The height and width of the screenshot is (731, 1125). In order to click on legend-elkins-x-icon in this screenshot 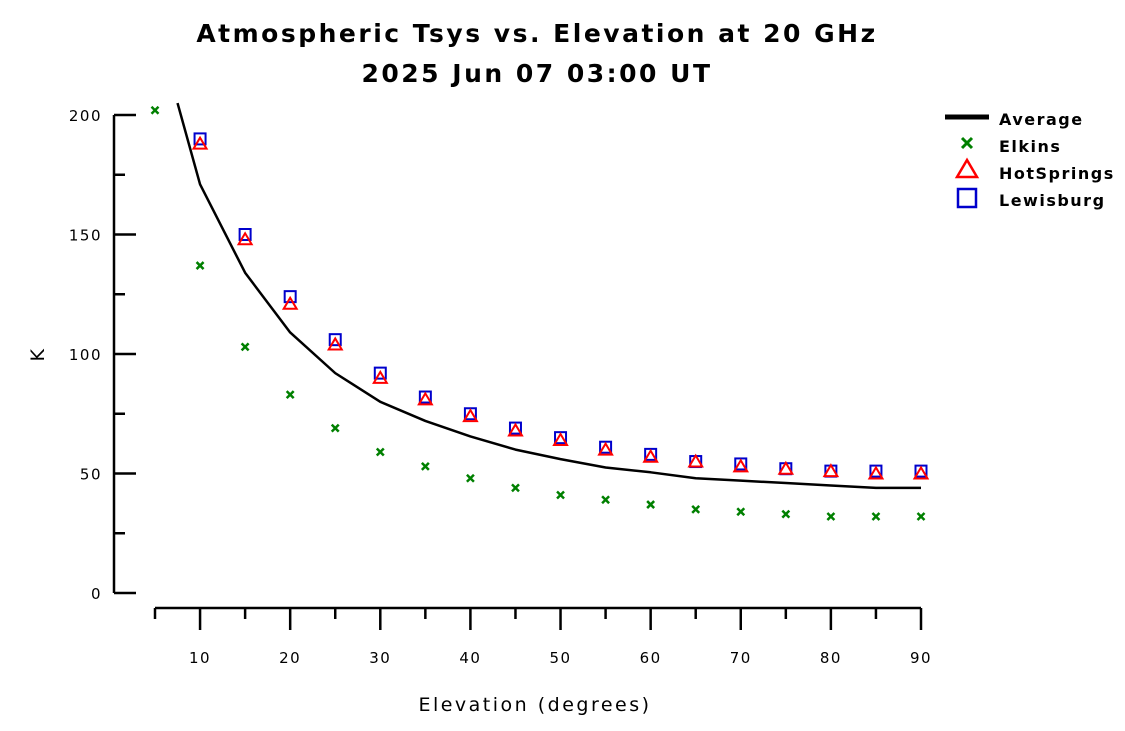, I will do `click(967, 143)`.